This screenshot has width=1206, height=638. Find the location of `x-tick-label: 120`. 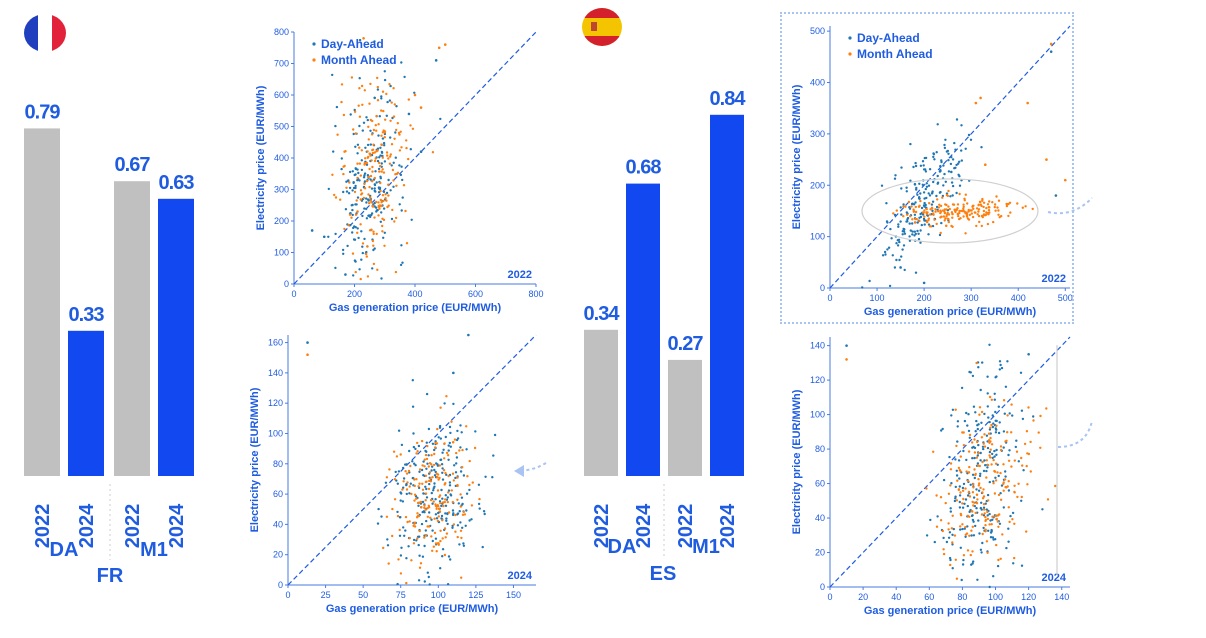

x-tick-label: 120 is located at coordinates (1028, 597).